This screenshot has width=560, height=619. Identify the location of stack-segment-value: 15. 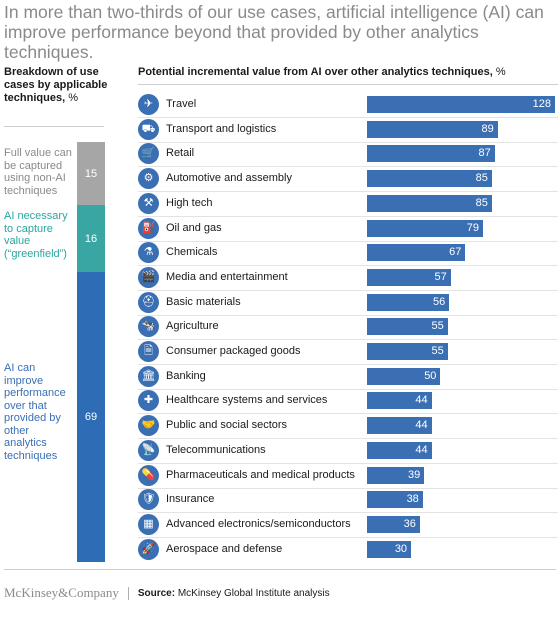
(91, 173).